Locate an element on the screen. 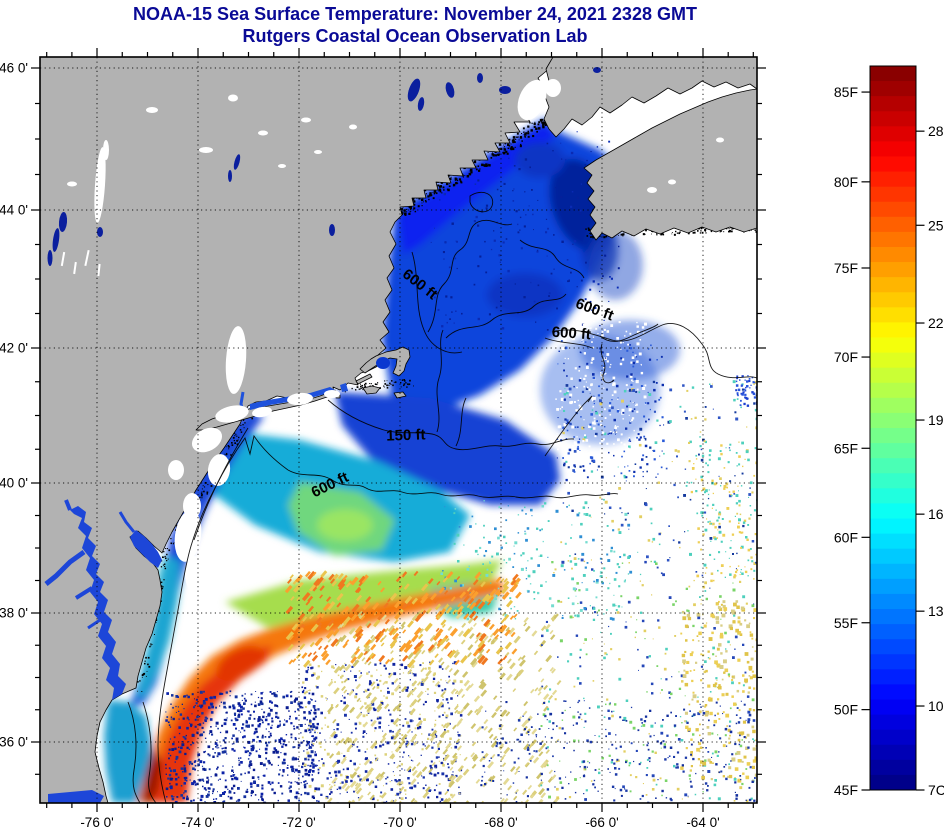 The height and width of the screenshot is (832, 944). colorbar-label-celsius: 28C is located at coordinates (936, 131).